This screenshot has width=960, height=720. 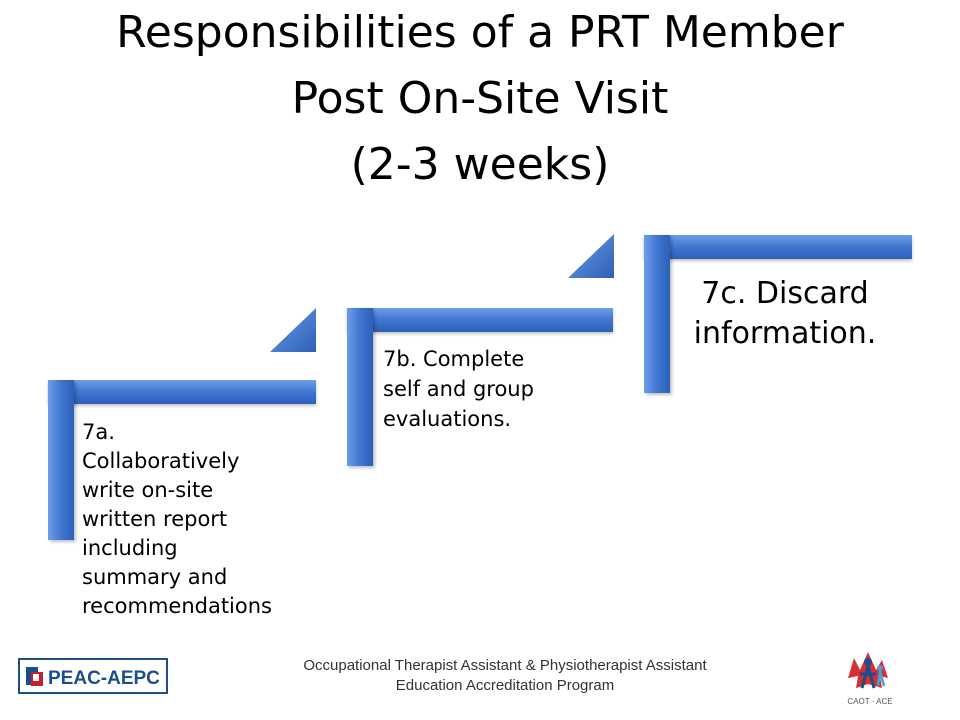 I want to click on step-7b-top-bar, so click(x=480, y=320).